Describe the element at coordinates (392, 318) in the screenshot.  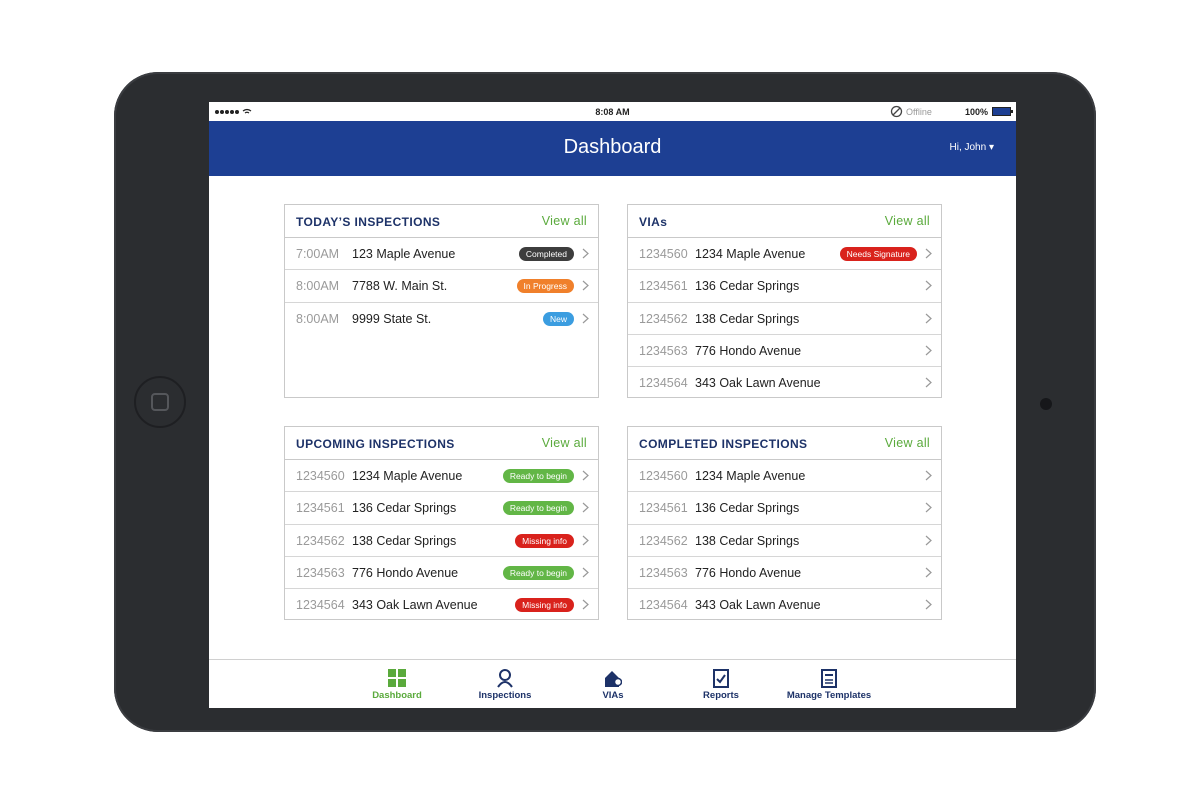
I see `row-address: 9999 State St.` at that location.